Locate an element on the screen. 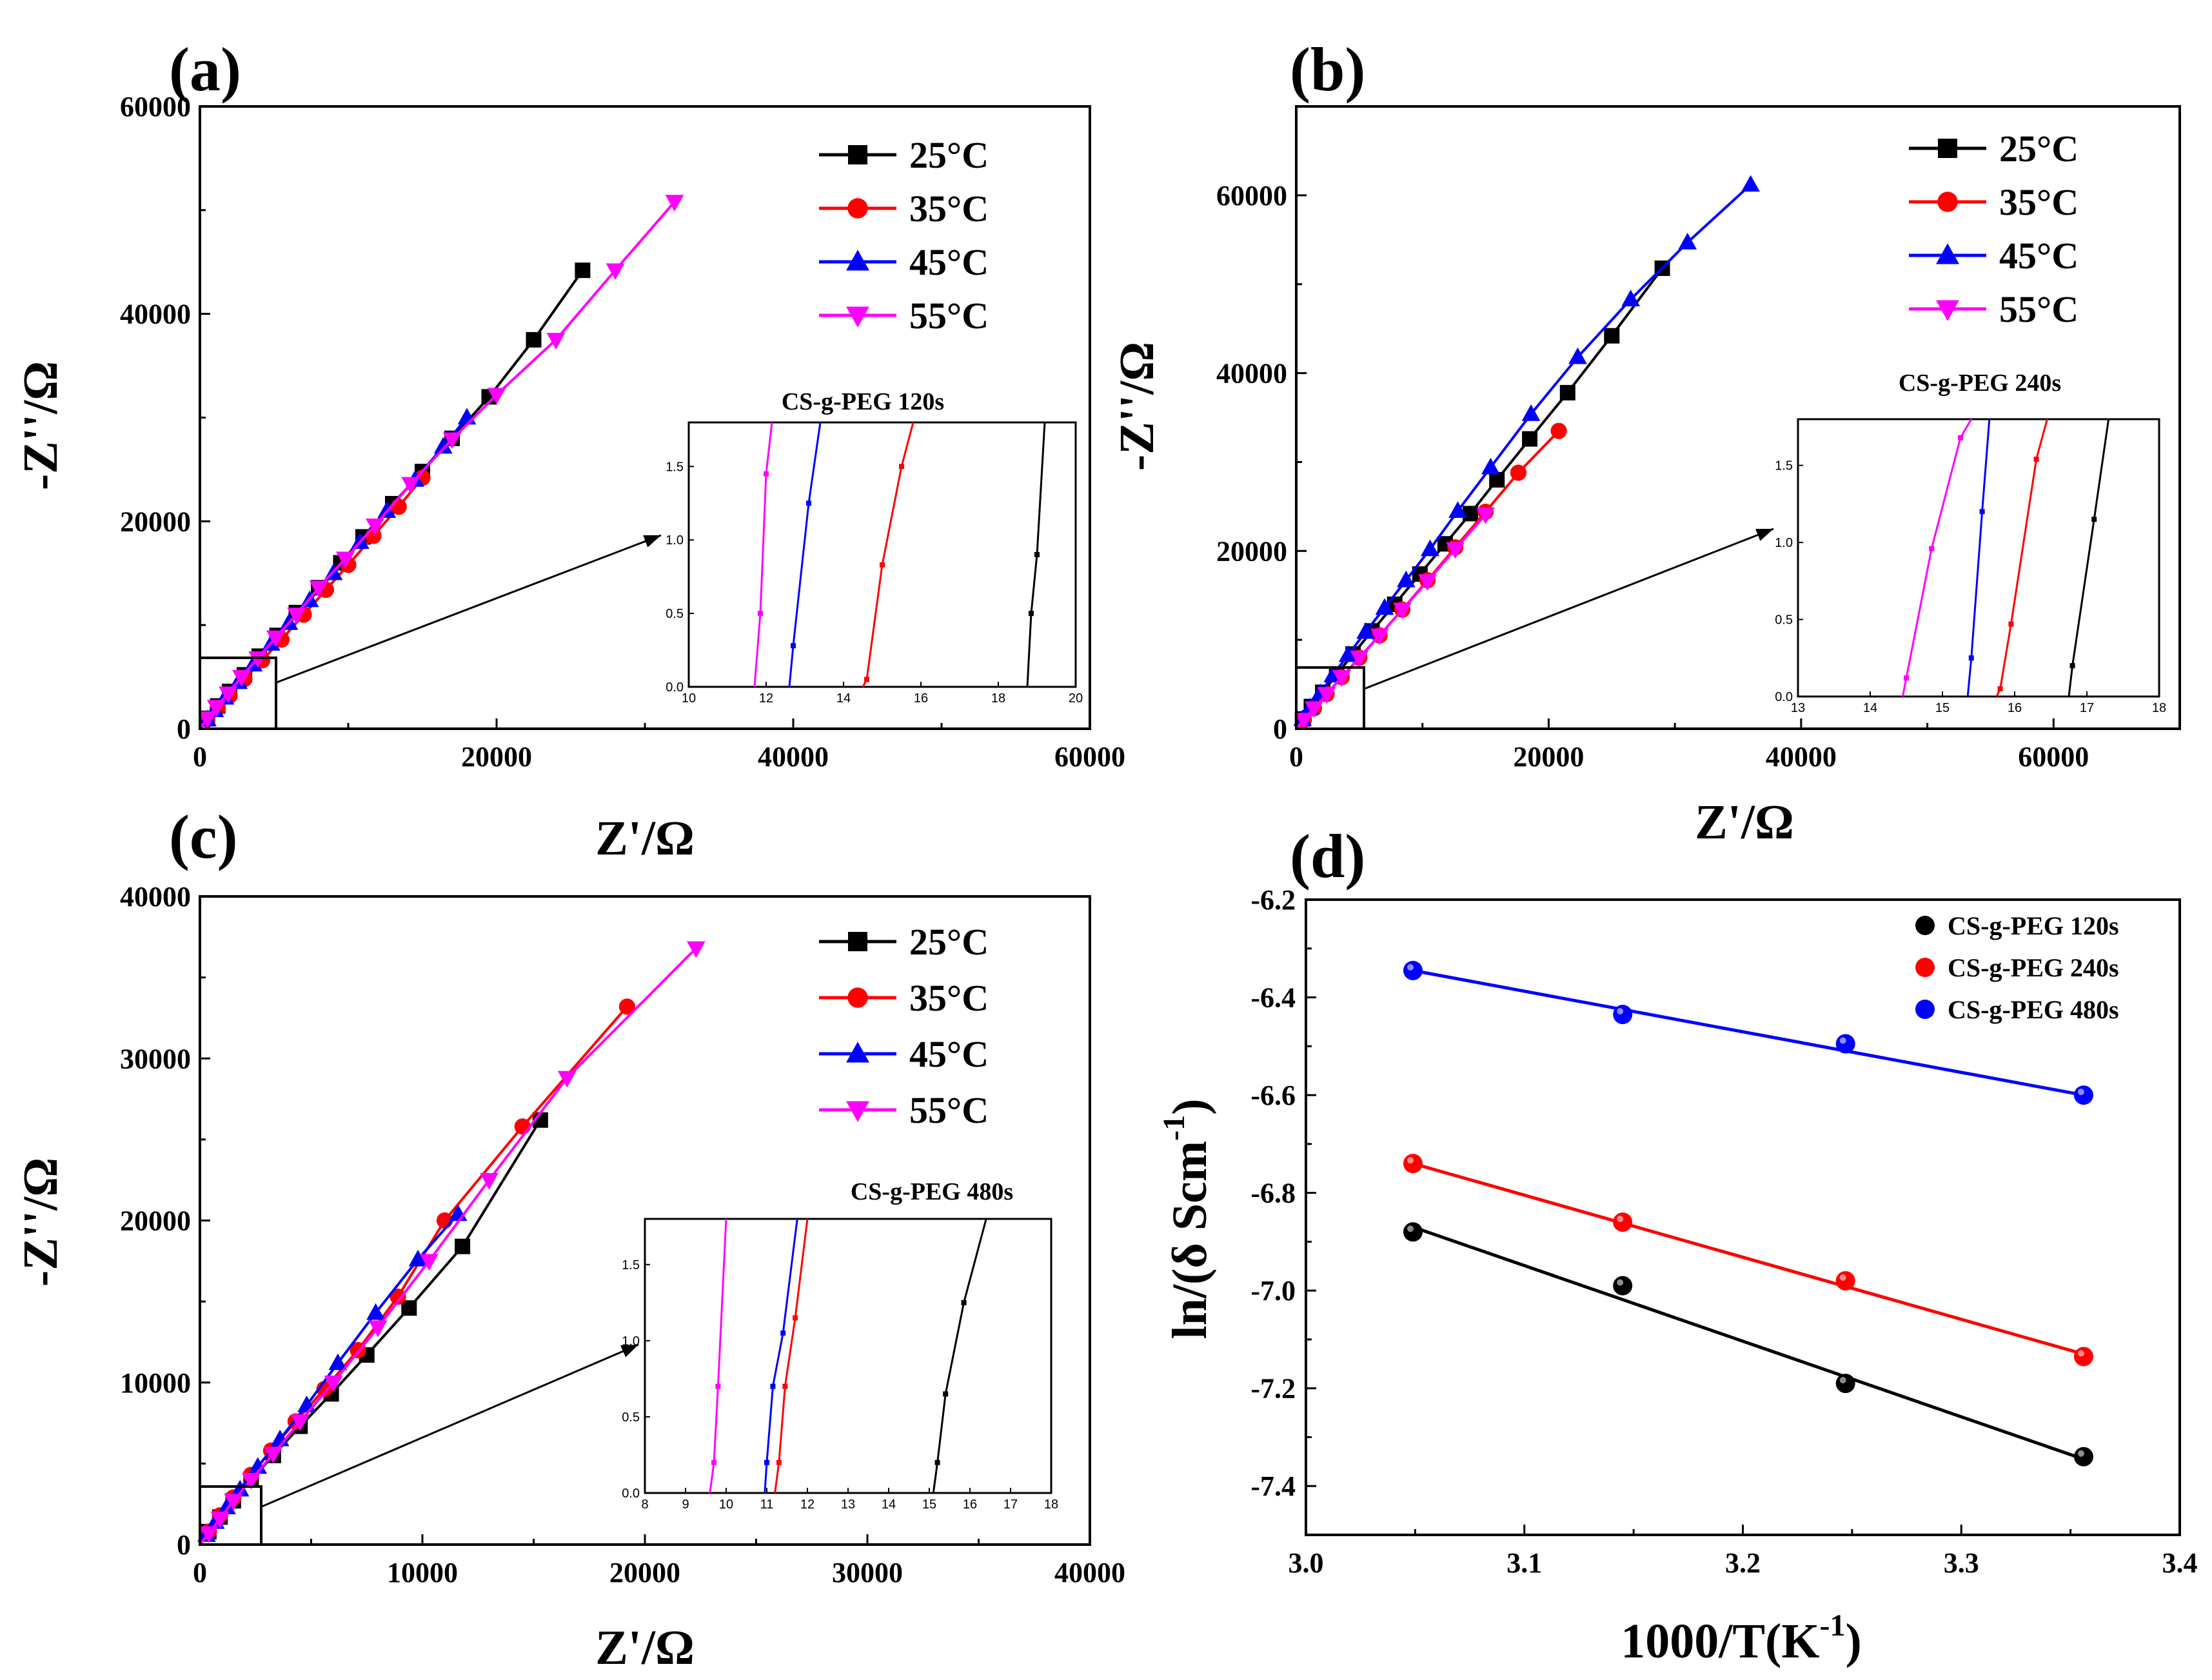 Image resolution: width=2212 pixels, height=1680 pixels. y-tick-label: 10000 is located at coordinates (155, 1383).